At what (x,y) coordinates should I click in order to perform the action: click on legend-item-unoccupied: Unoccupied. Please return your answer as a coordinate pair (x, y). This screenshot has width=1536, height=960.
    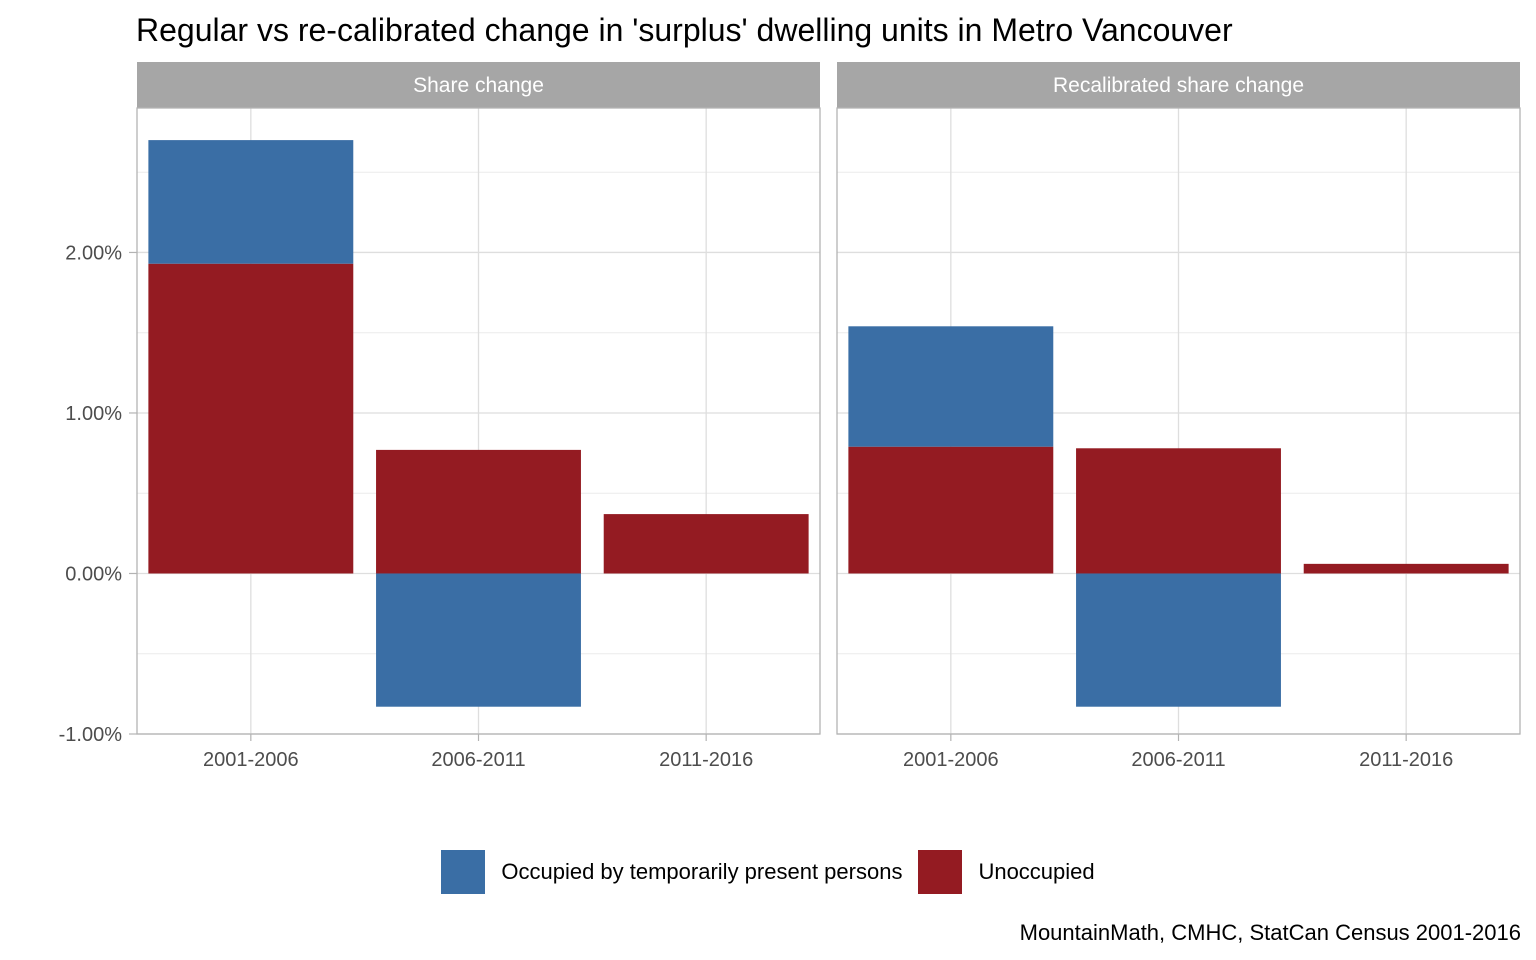
    Looking at the image, I should click on (1006, 872).